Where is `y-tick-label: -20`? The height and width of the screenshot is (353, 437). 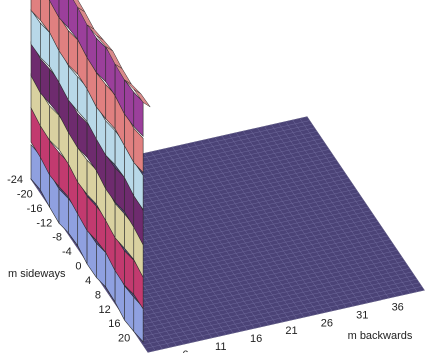
y-tick-label: -20 is located at coordinates (25, 194).